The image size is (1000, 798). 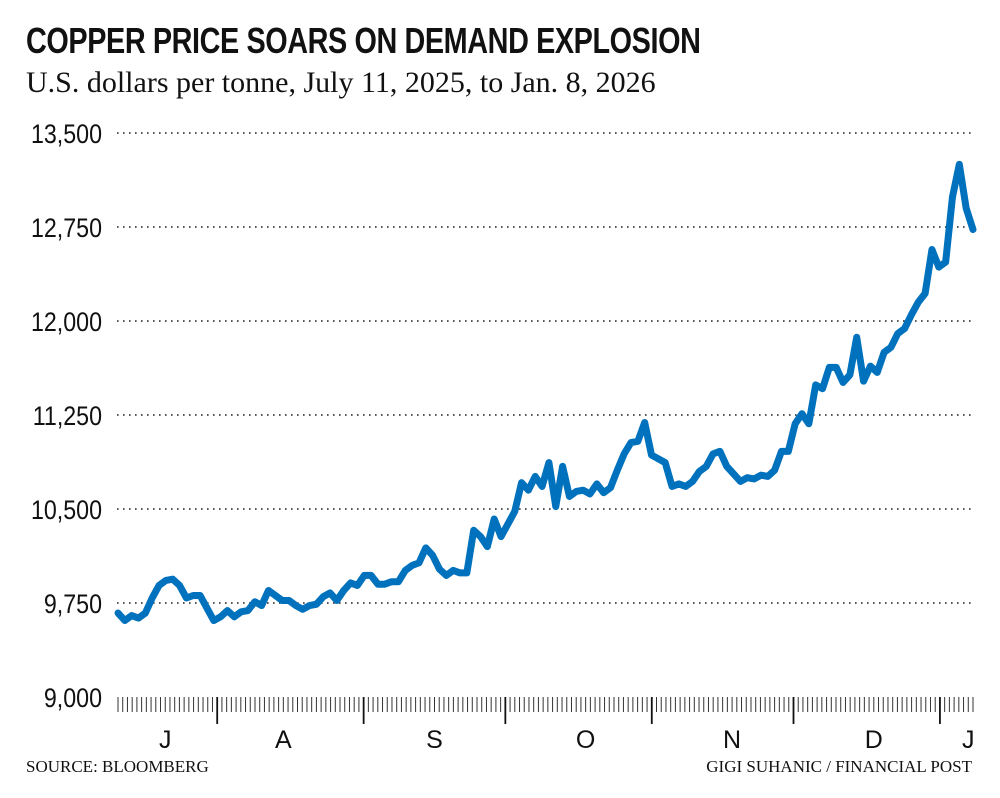 What do you see at coordinates (434, 740) in the screenshot?
I see `x-month-label: S` at bounding box center [434, 740].